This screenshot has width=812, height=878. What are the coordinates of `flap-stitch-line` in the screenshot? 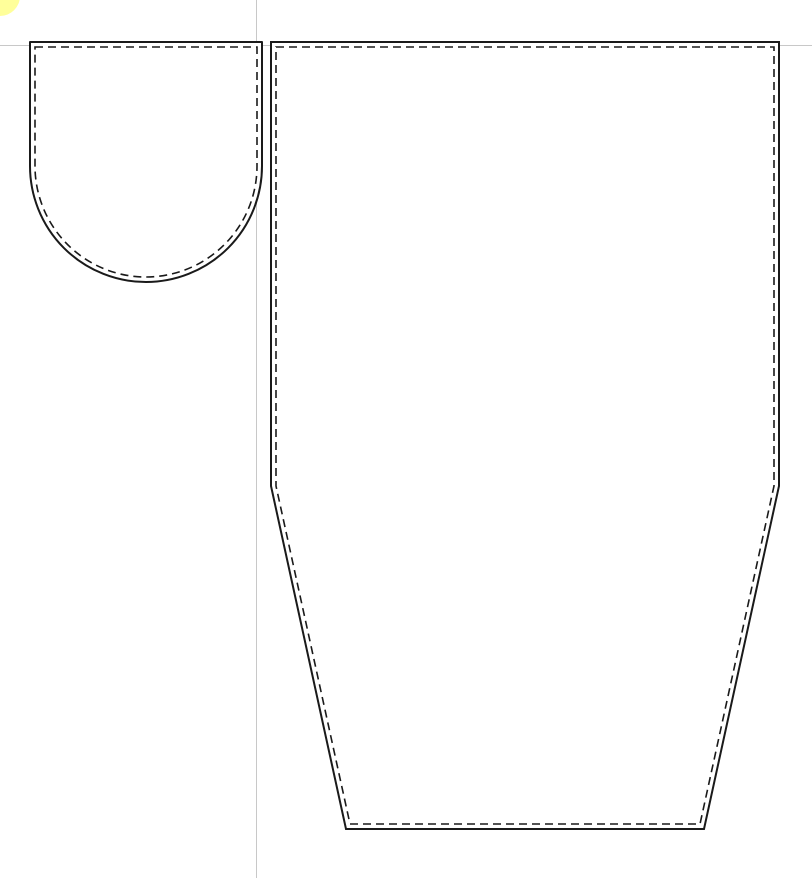 It's located at (146, 162).